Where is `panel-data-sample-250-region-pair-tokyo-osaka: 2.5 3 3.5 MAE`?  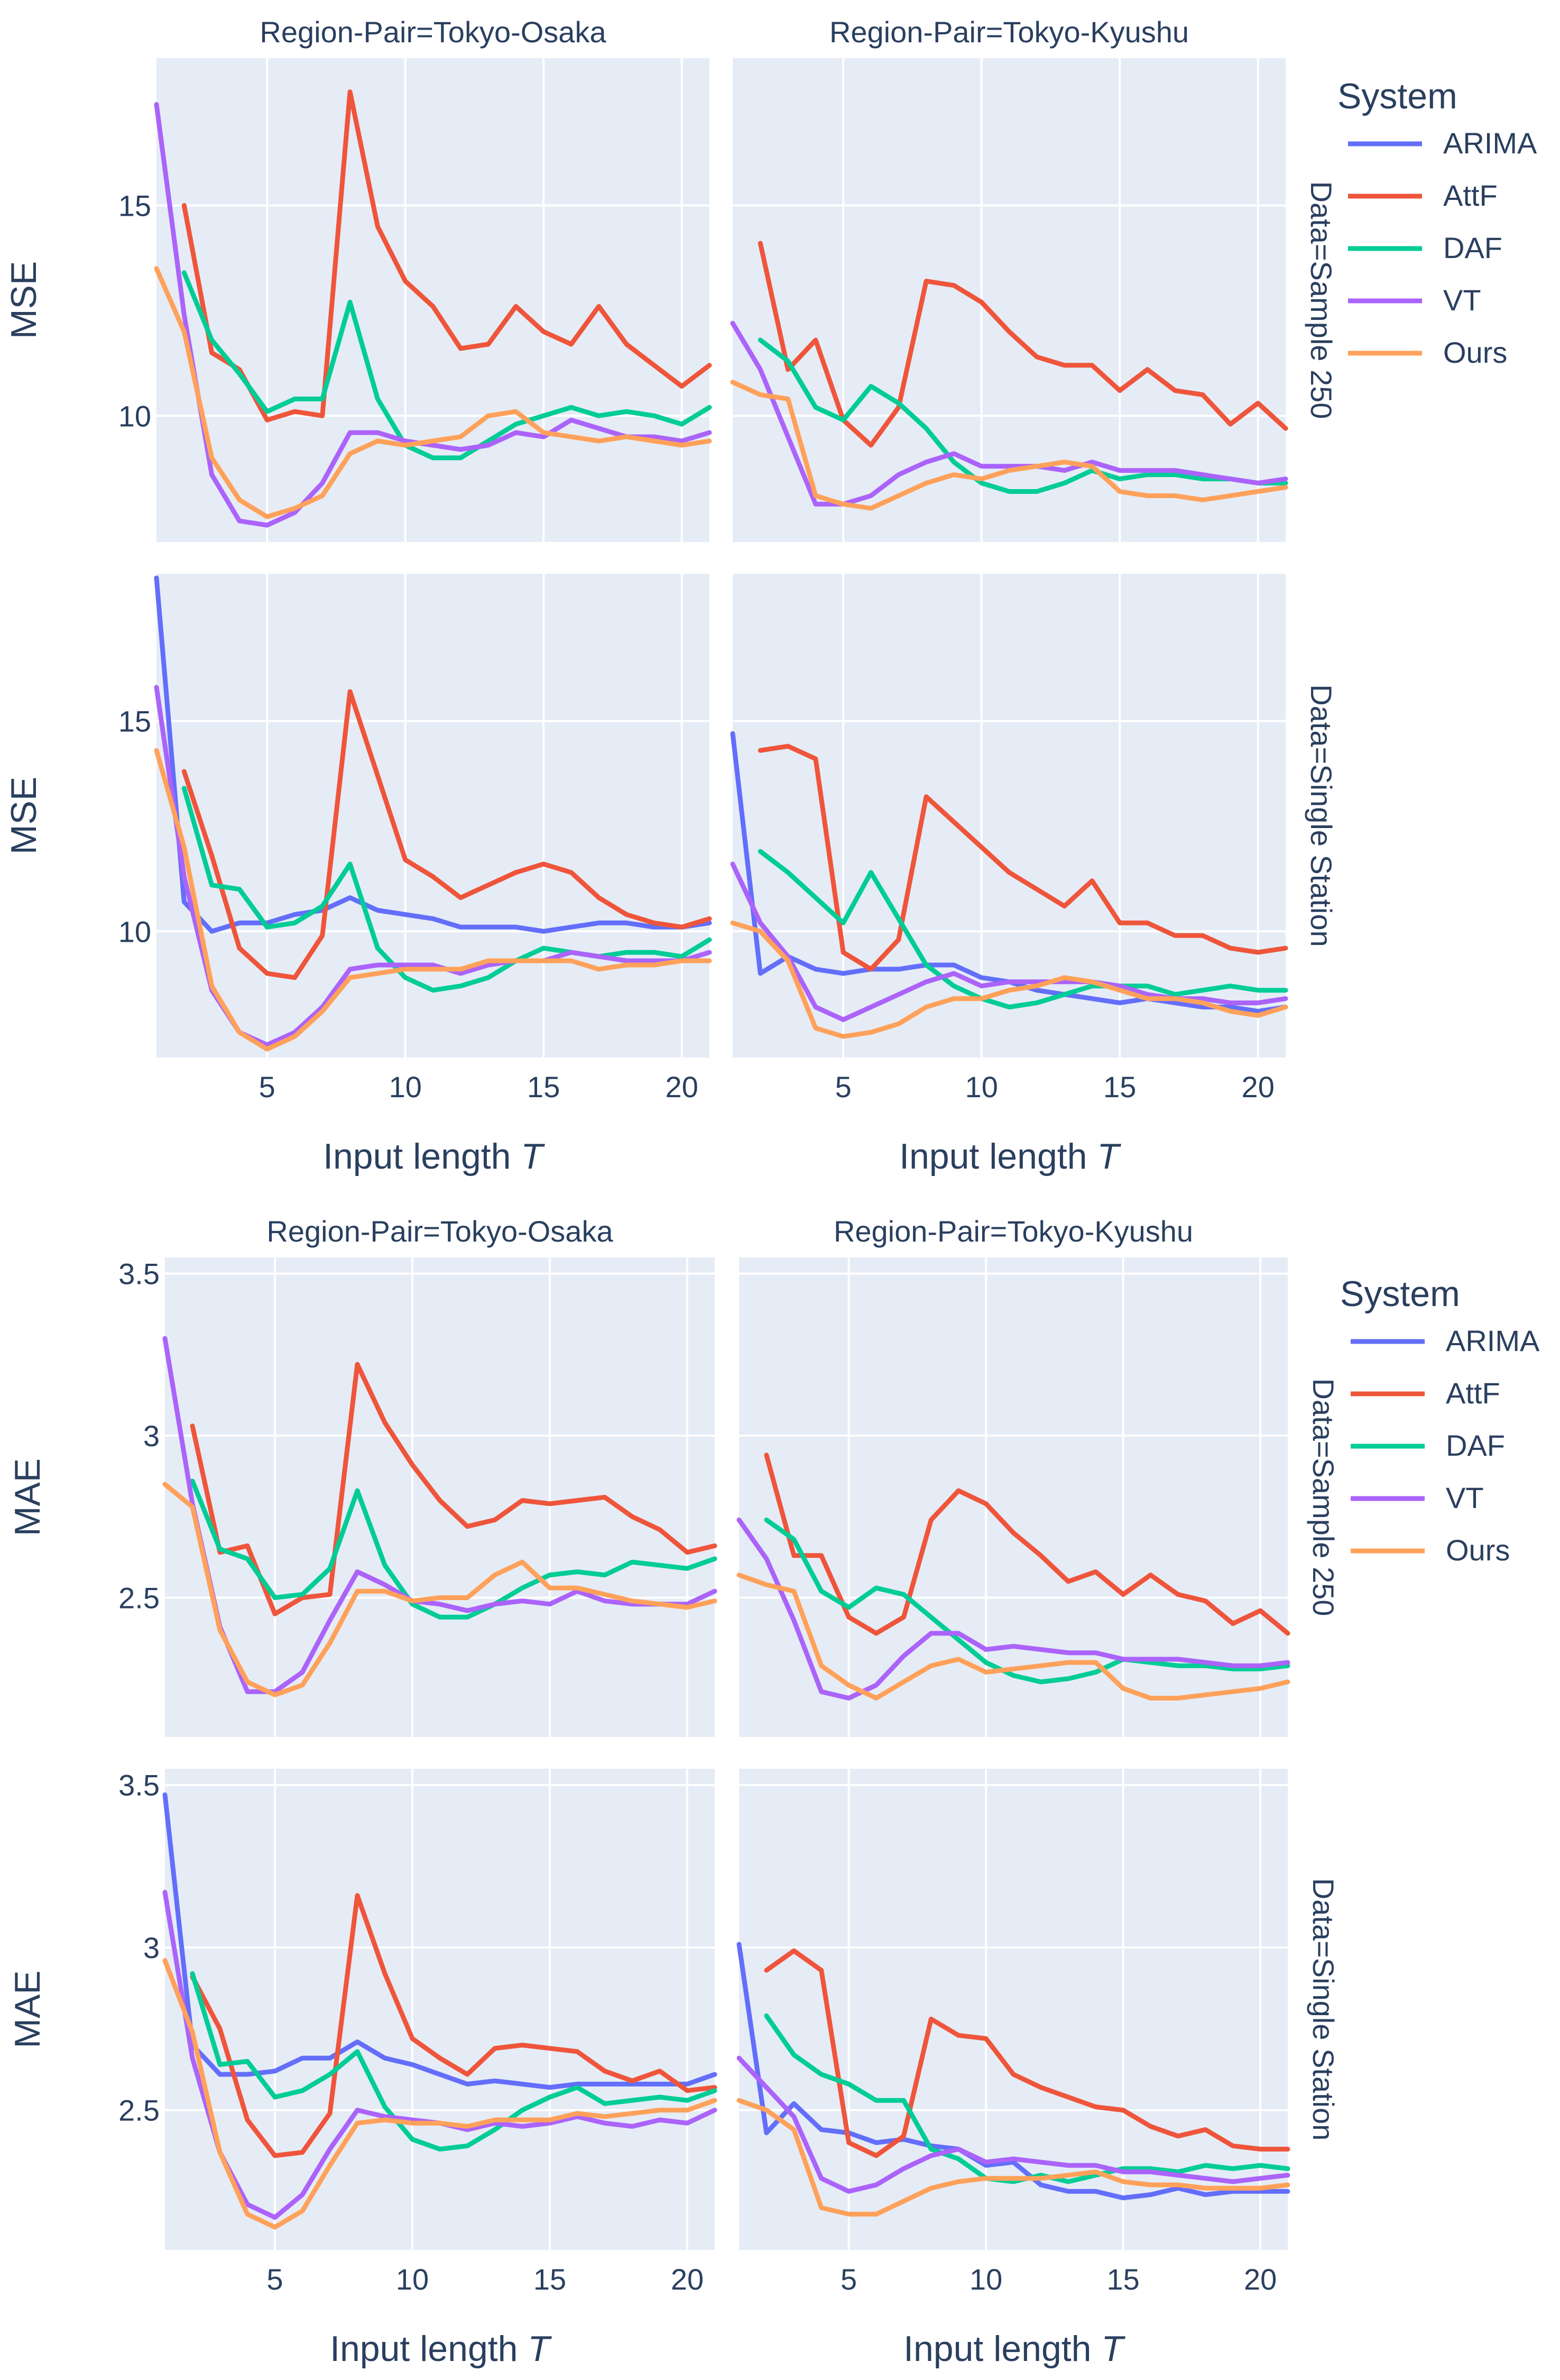
panel-data-sample-250-region-pair-tokyo-osaka: 2.5 3 3.5 MAE is located at coordinates (362, 1497).